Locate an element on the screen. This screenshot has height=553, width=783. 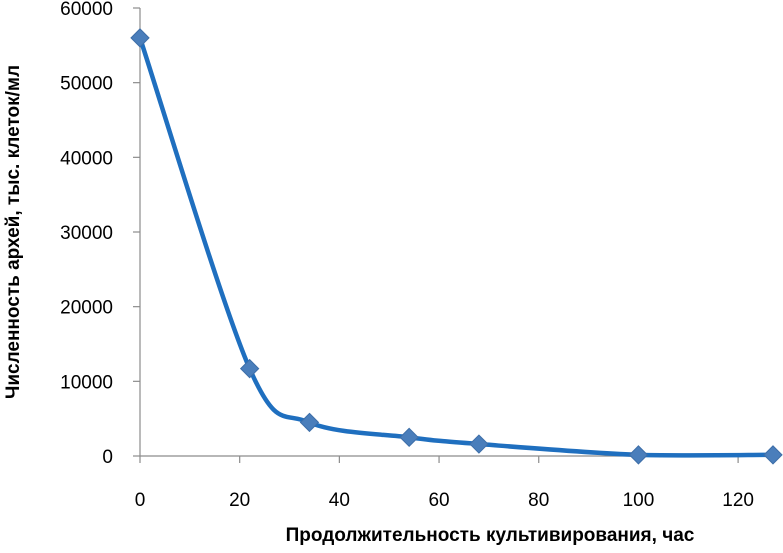
x-tick-label: 120 is located at coordinates (738, 500).